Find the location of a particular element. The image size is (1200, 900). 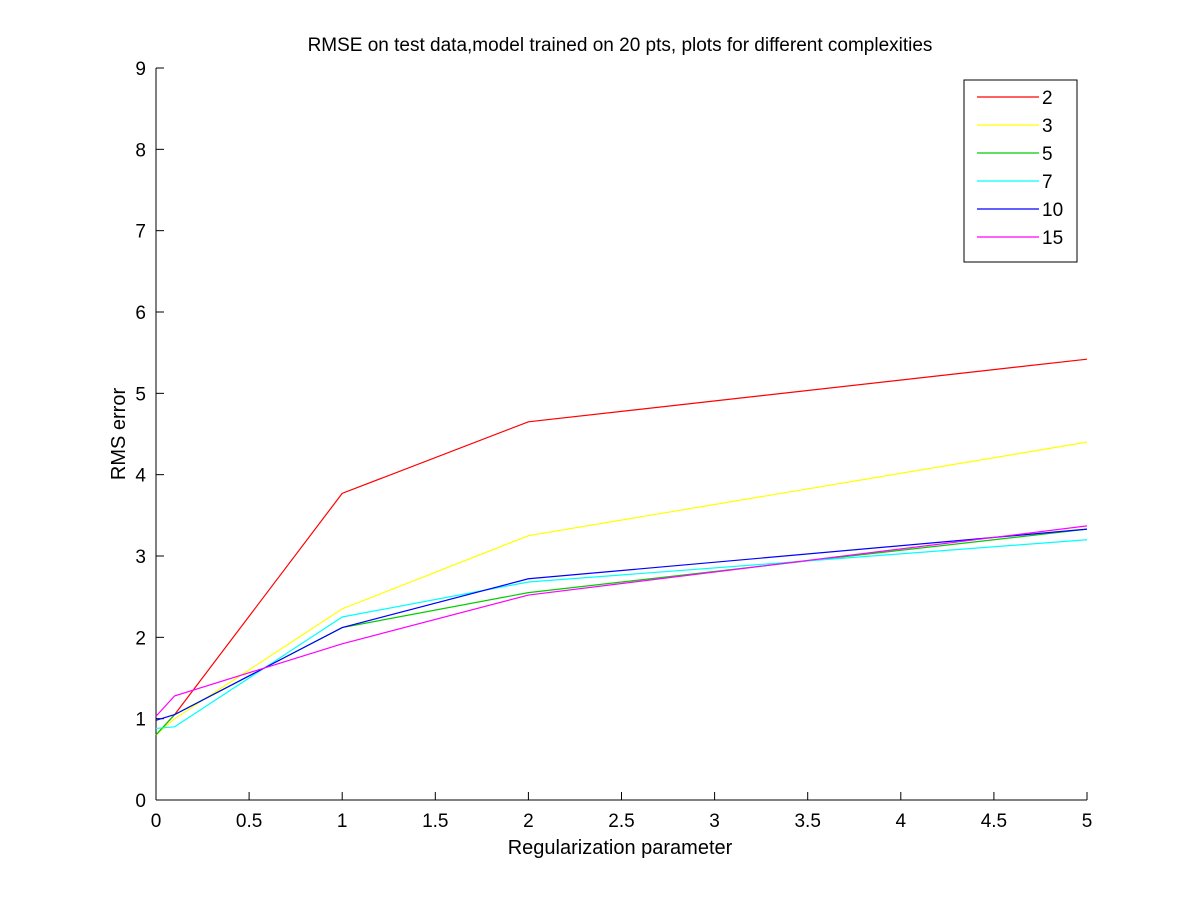

legend-label-2: 2 is located at coordinates (1047, 98).